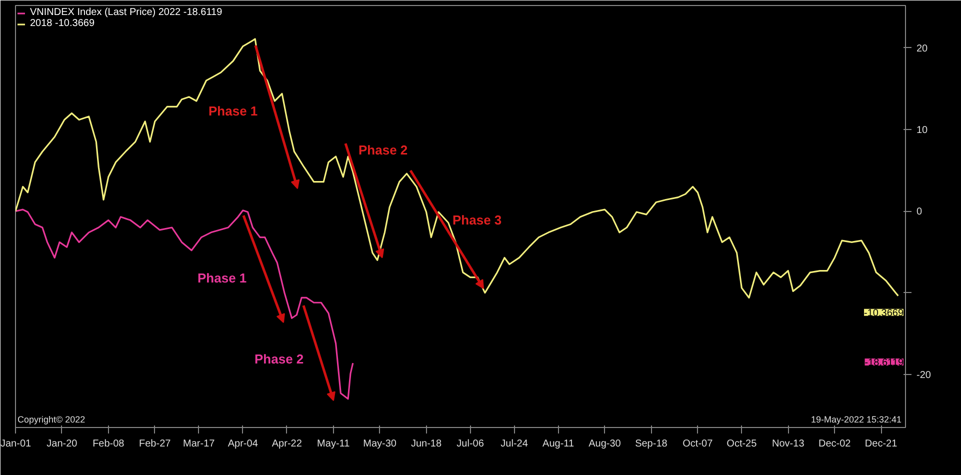  I want to click on annotation: Copyright© 2022, so click(52, 419).